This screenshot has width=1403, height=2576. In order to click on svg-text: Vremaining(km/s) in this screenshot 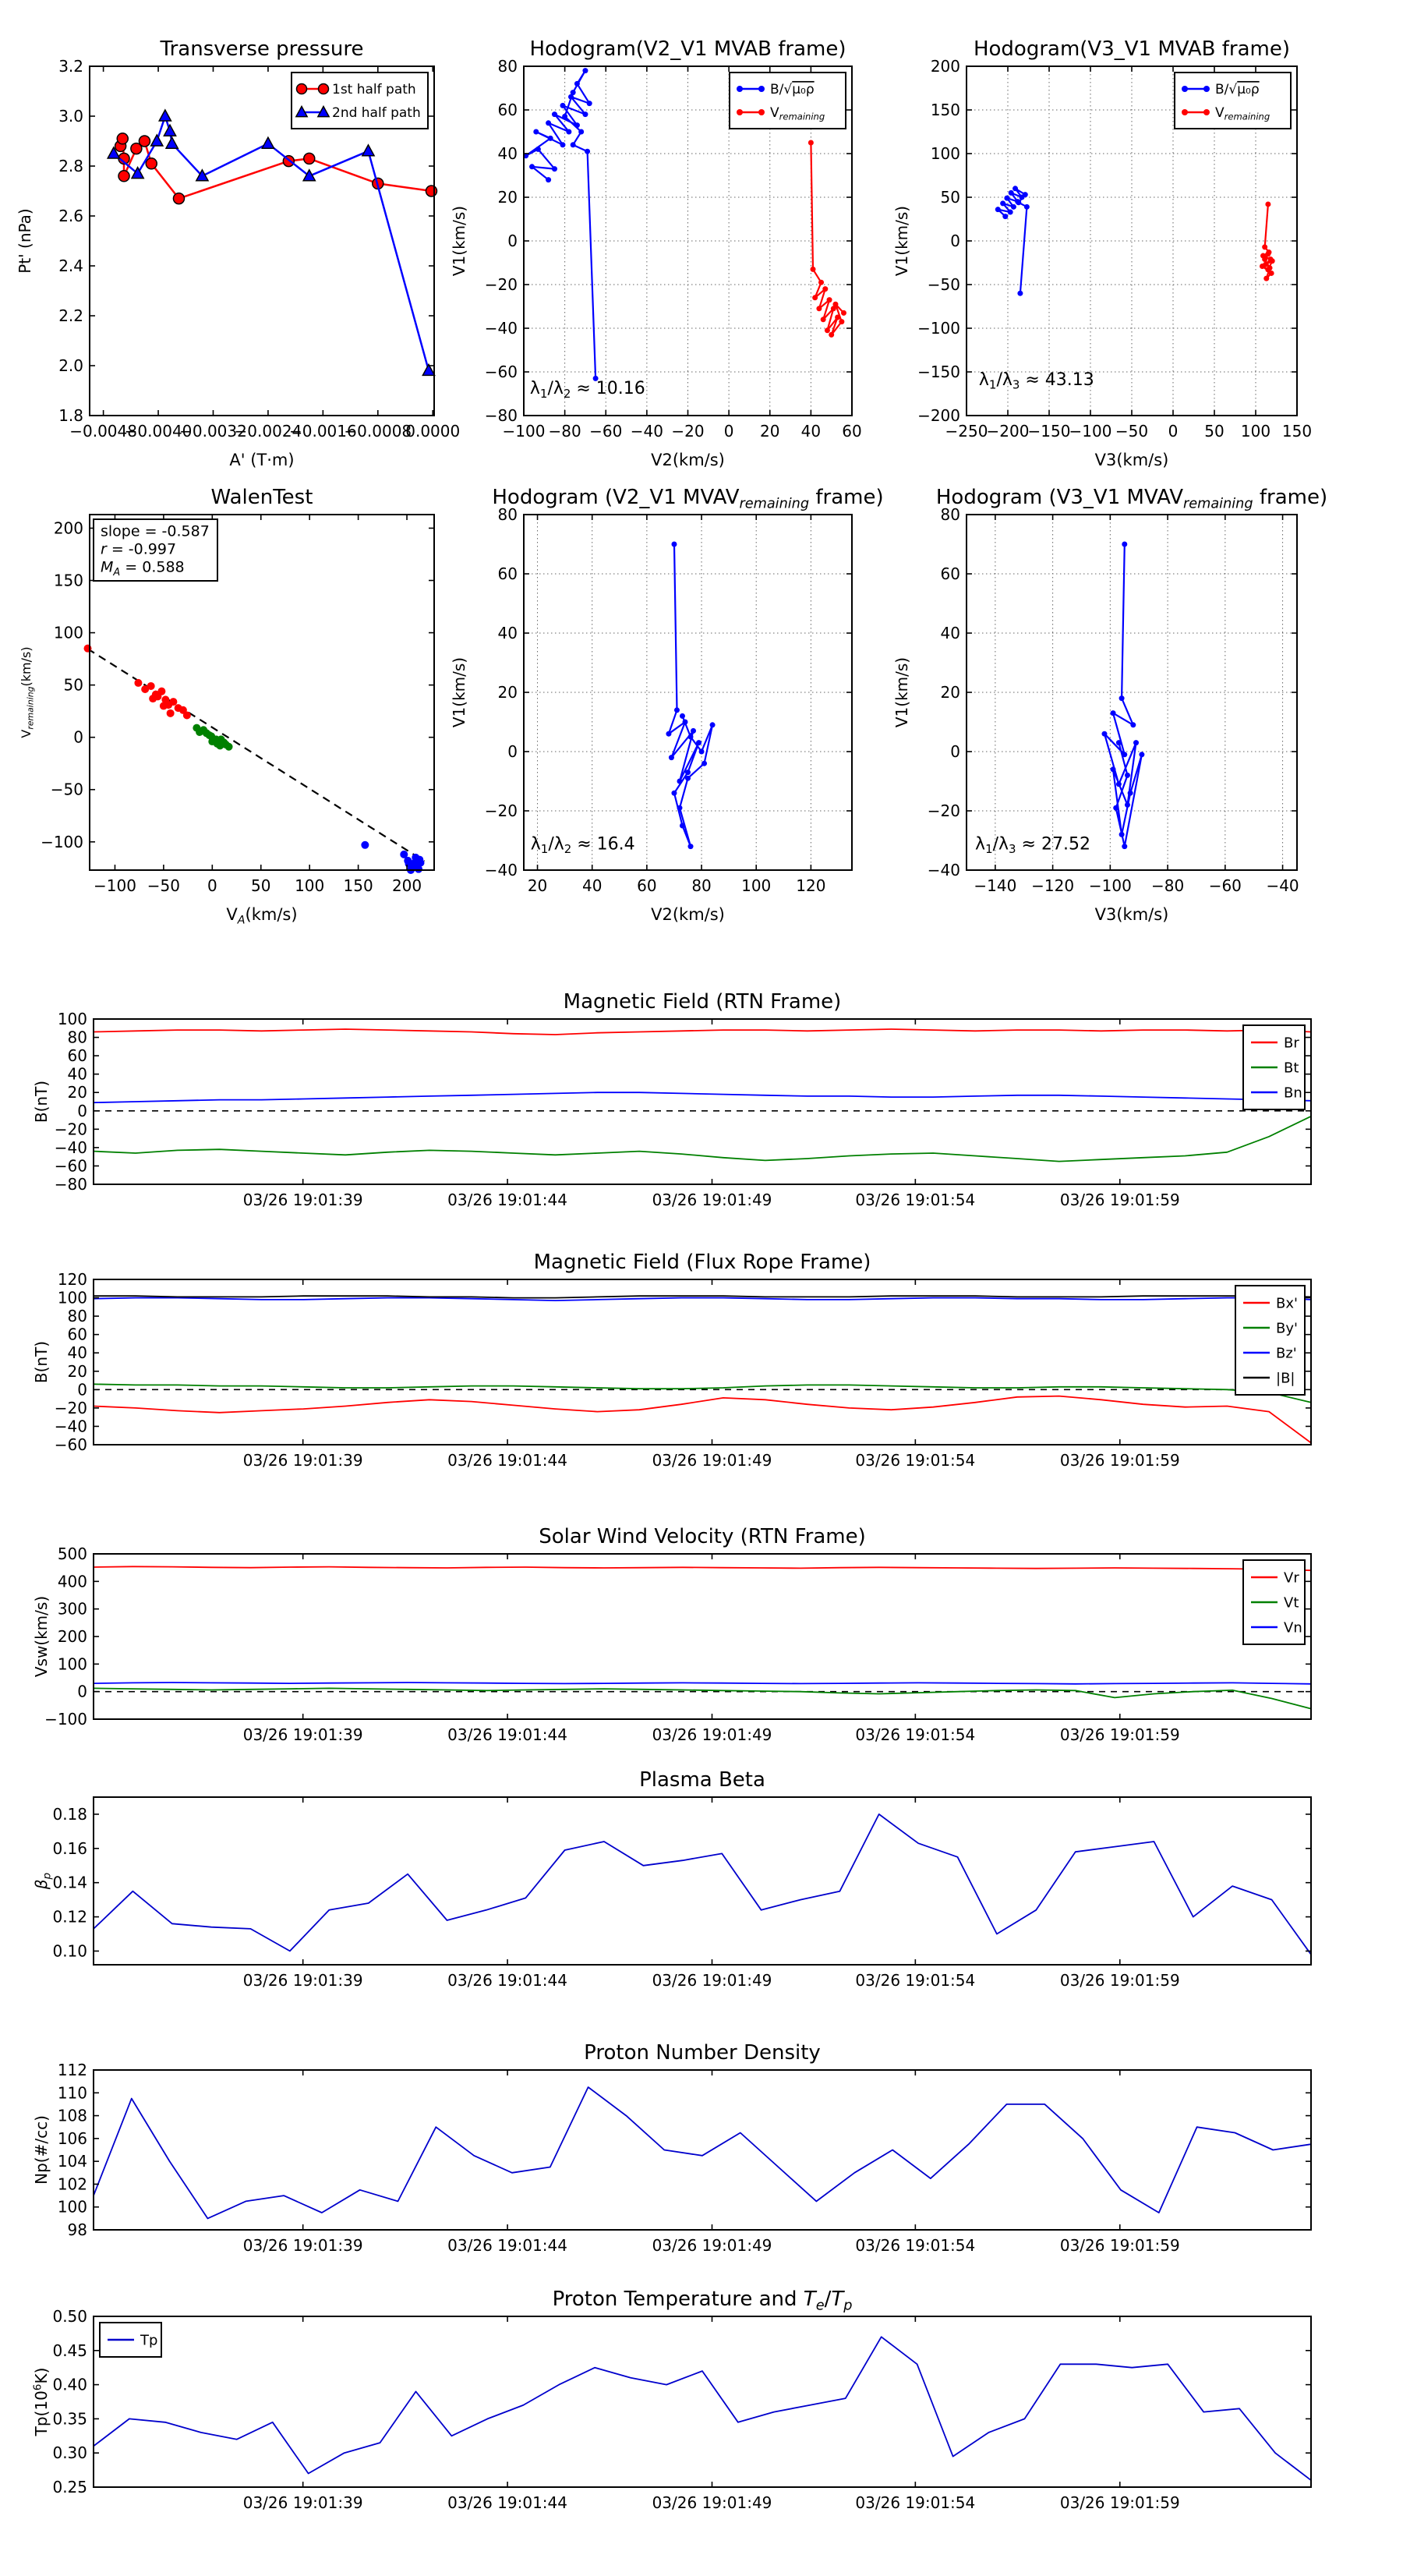, I will do `click(27, 692)`.